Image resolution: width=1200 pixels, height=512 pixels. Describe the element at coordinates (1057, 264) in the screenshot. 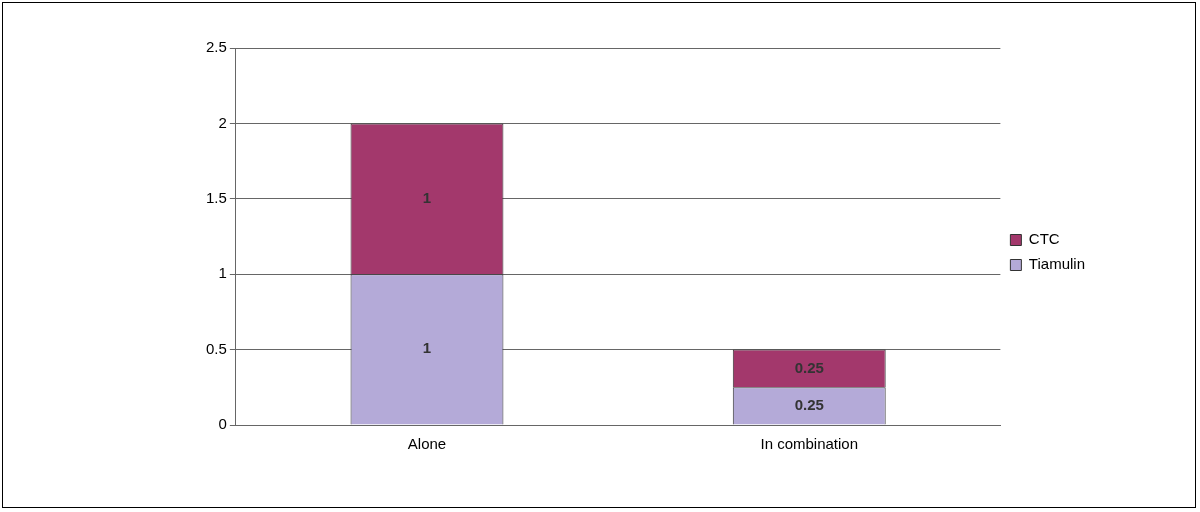

I see `legend-label: Tiamulin` at that location.